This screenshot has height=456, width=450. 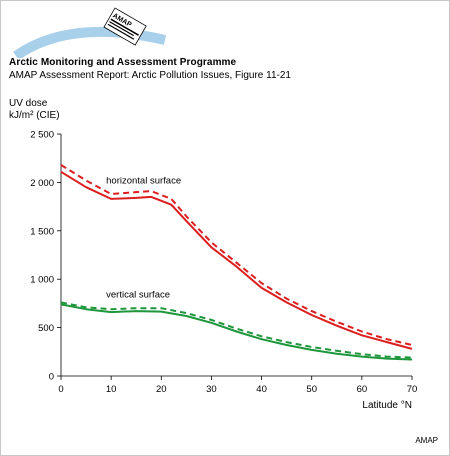 I want to click on y-axis-label: UV dose kJ/m² (CIE), so click(x=34, y=110).